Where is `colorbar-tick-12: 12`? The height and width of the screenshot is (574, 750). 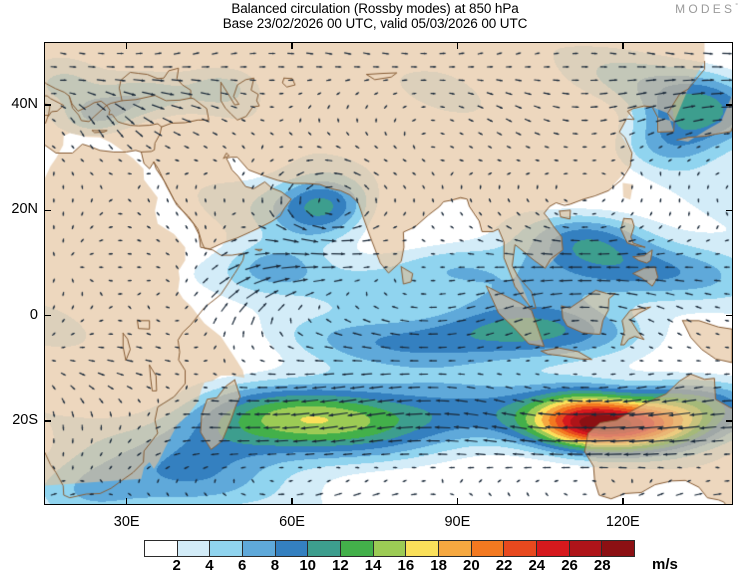
colorbar-tick-12: 12 is located at coordinates (340, 565).